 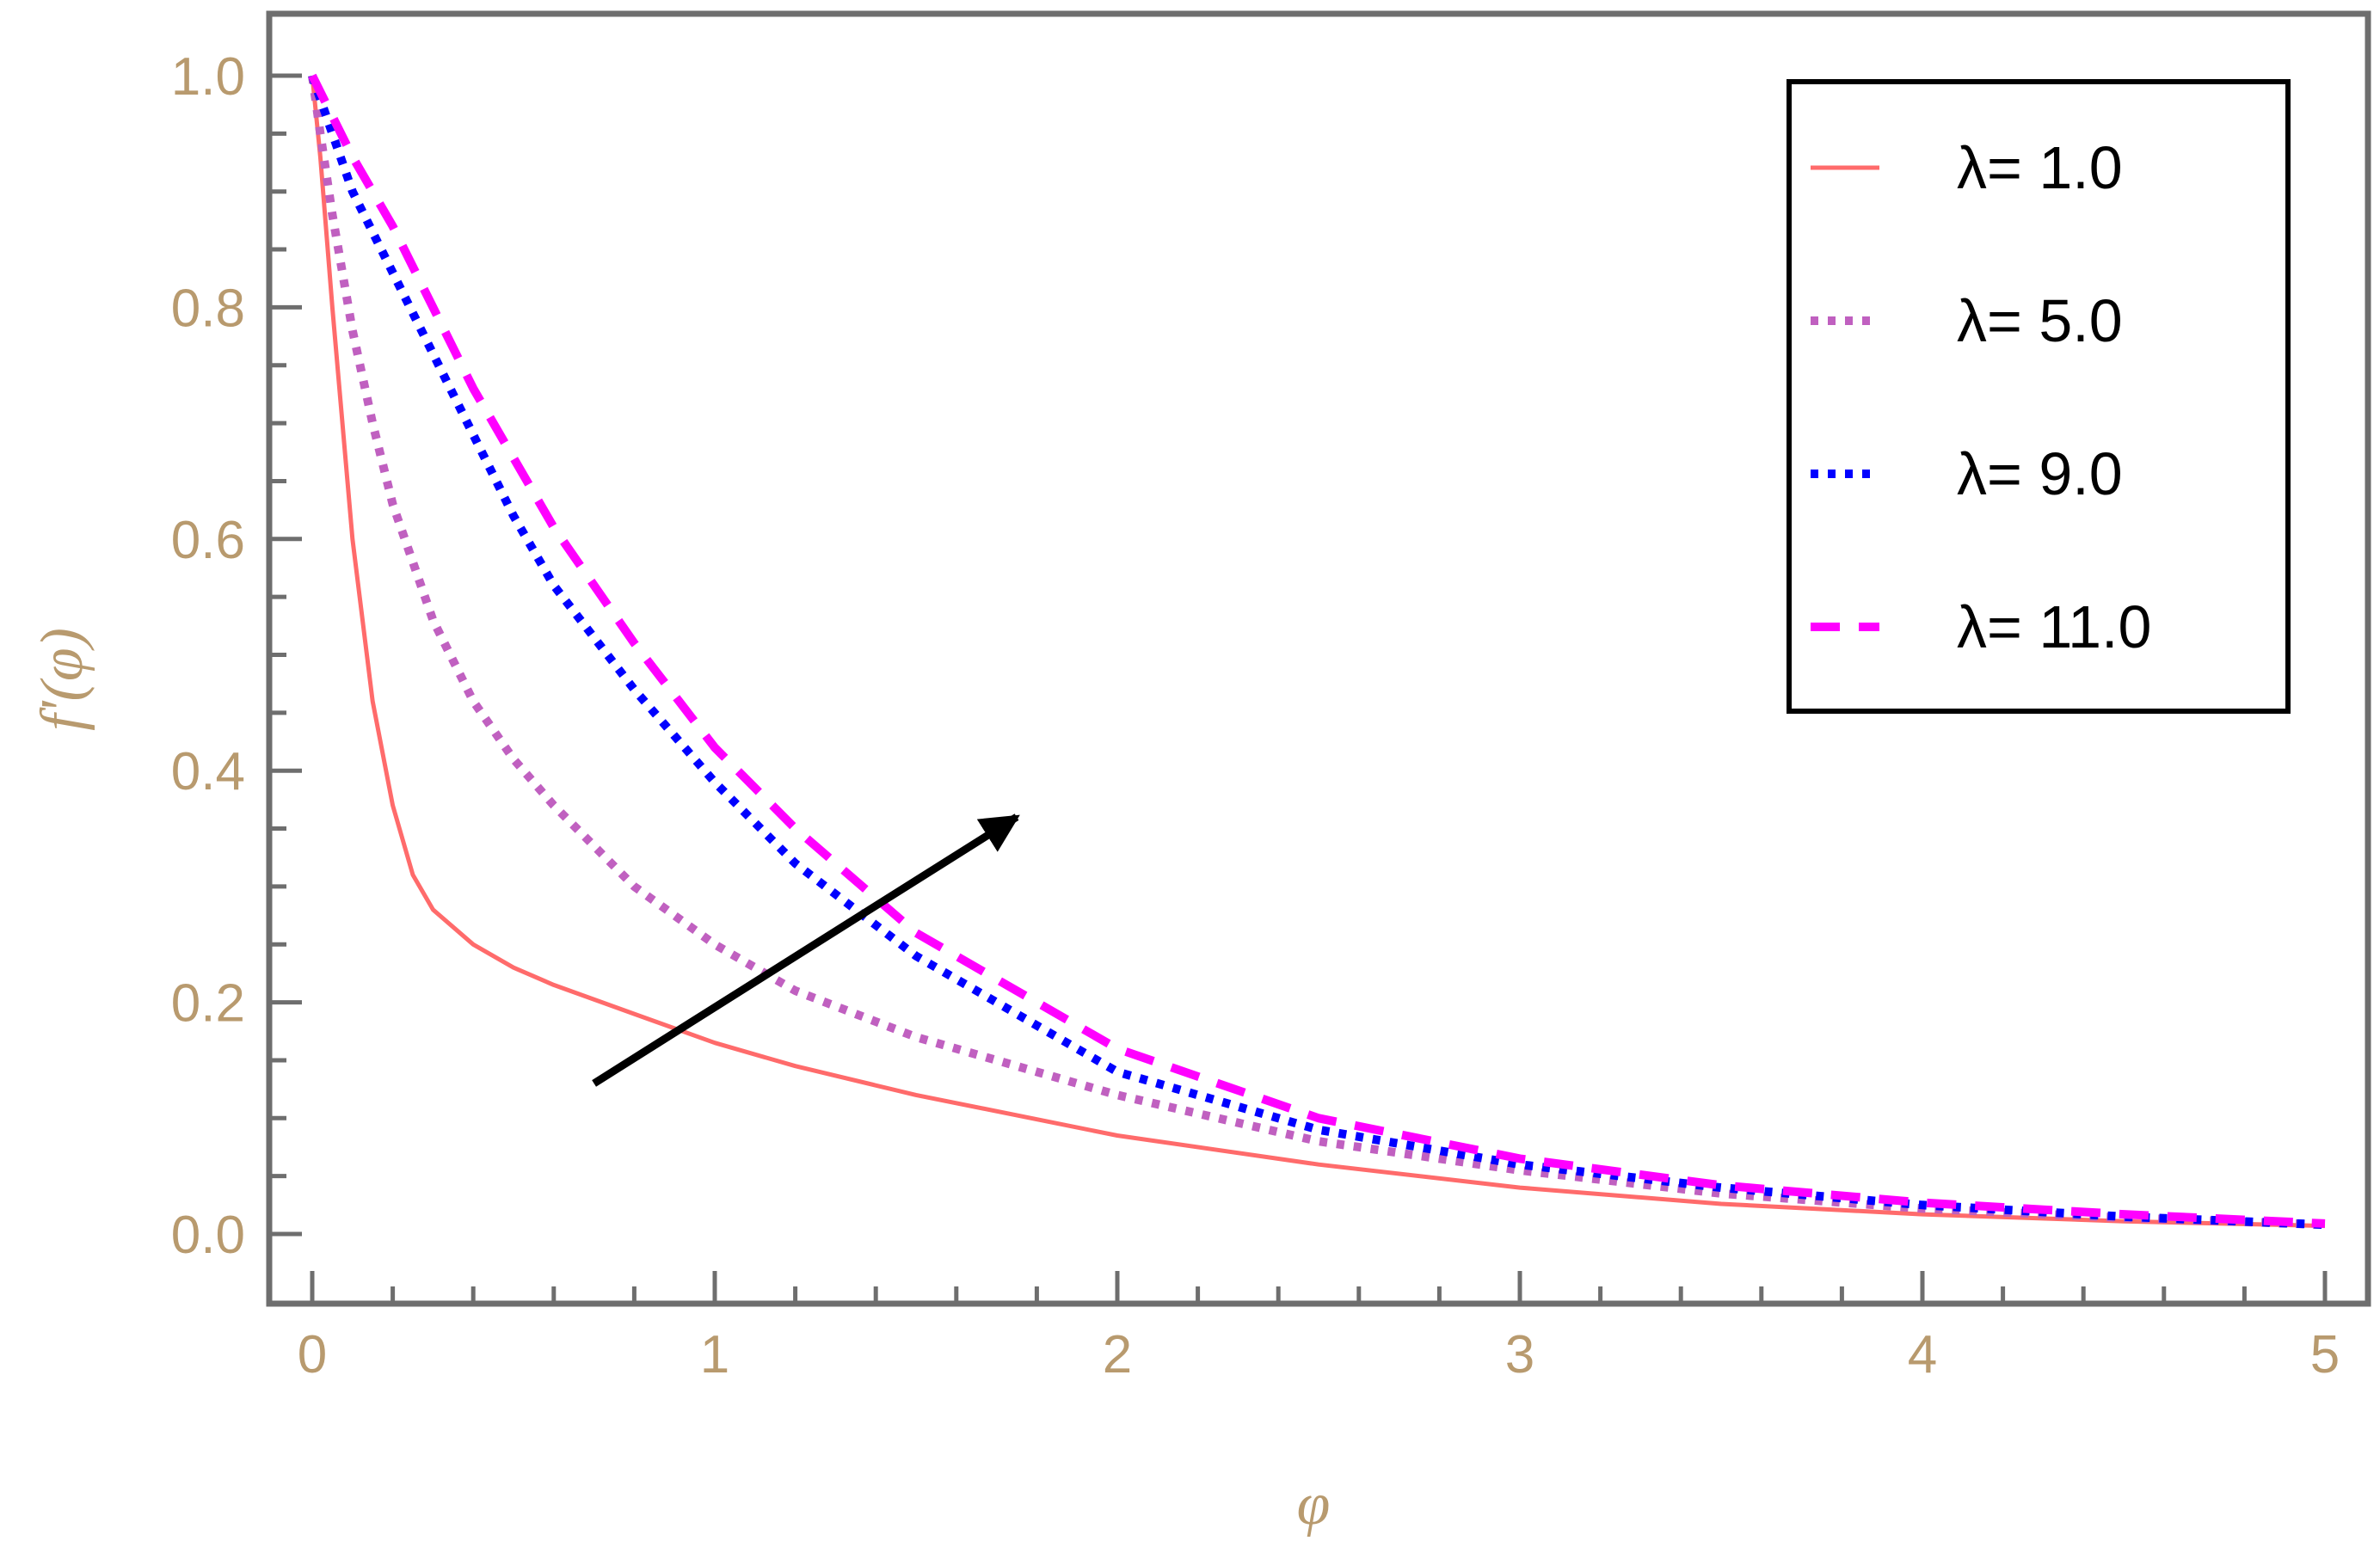 What do you see at coordinates (208, 1236) in the screenshot?
I see `y-tick-label: 0.0` at bounding box center [208, 1236].